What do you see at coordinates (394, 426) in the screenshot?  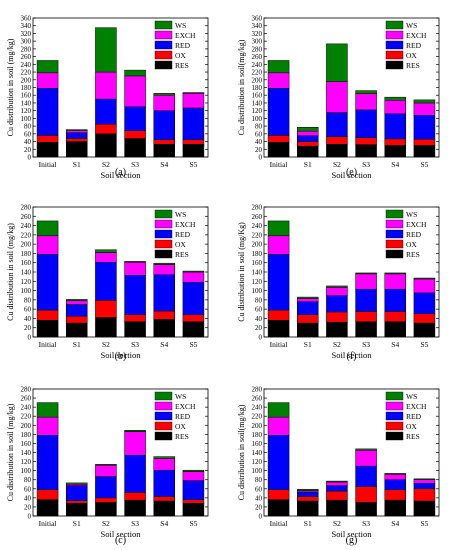 I see `legend-swatch-ox` at bounding box center [394, 426].